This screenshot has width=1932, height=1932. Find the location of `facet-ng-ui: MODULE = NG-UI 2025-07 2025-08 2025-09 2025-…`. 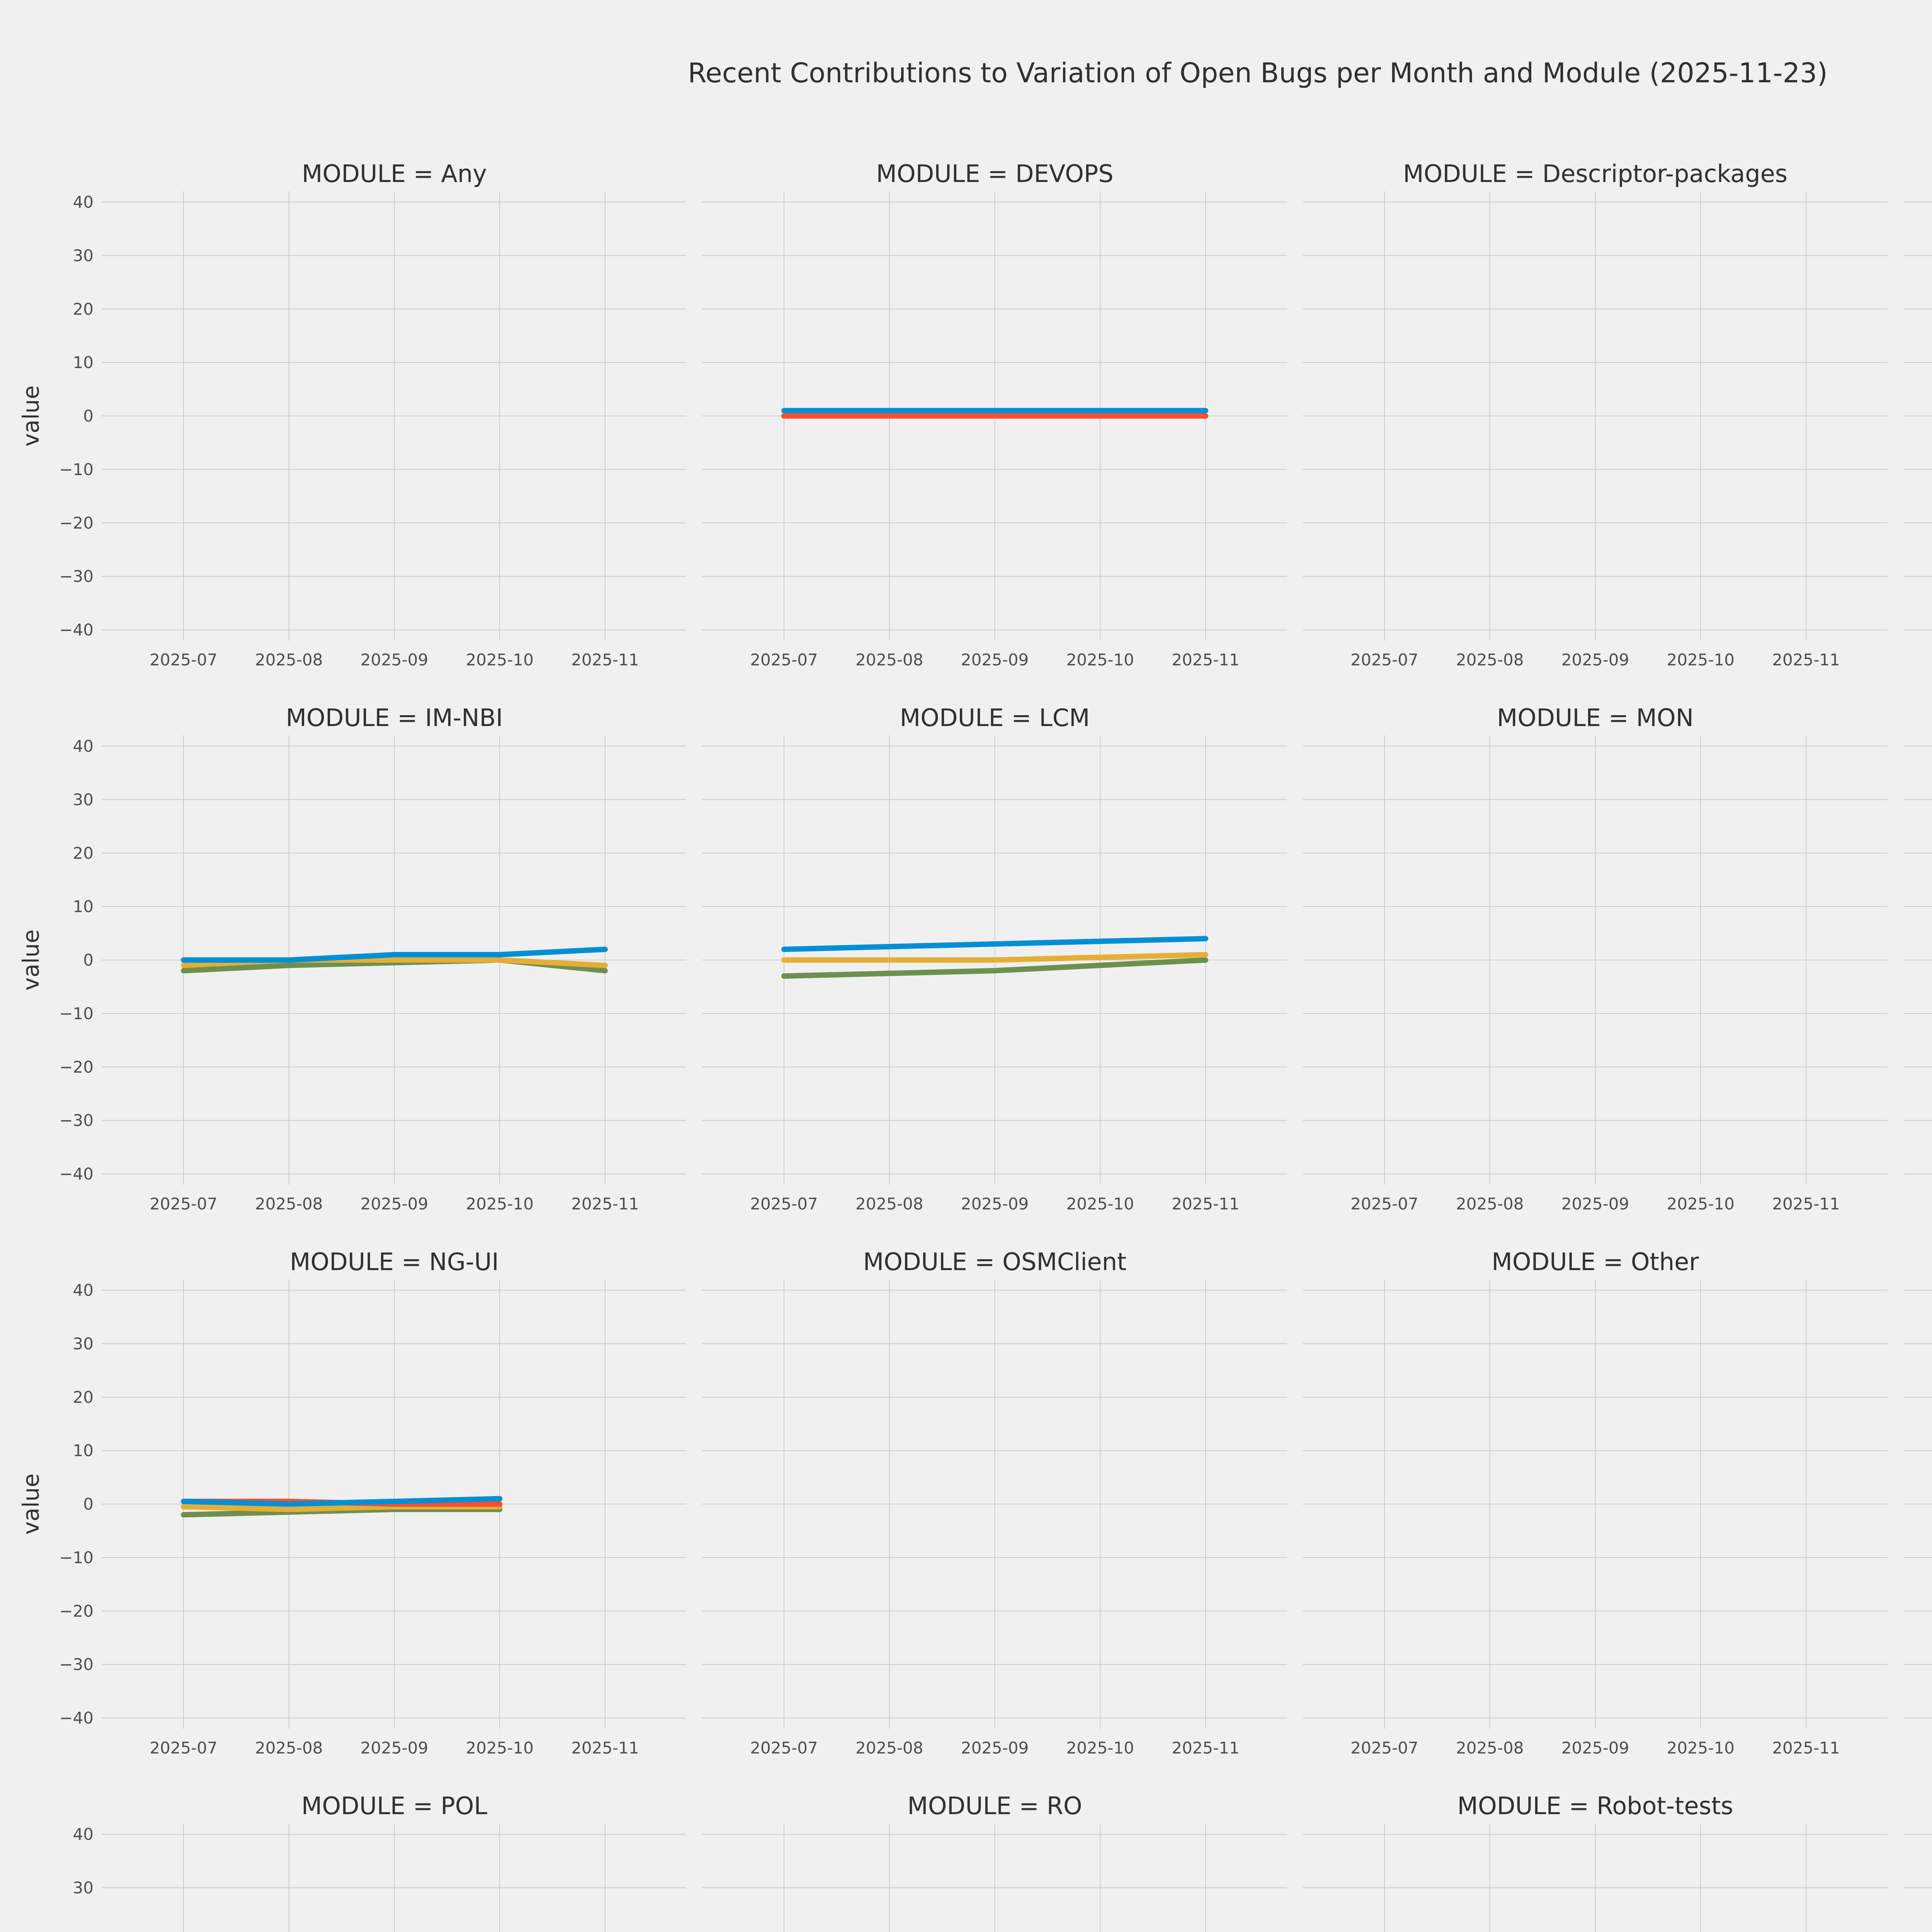

facet-ng-ui: MODULE = NG-UI 2025-07 2025-08 2025-09 2025-… is located at coordinates (353, 1503).